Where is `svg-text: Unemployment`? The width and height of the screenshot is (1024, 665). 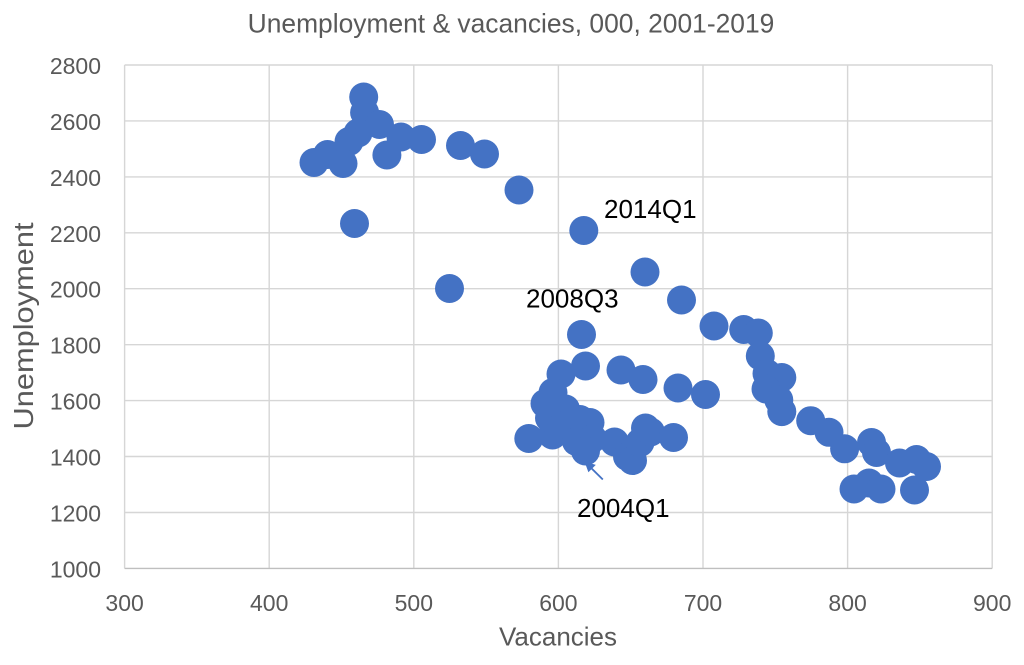
svg-text: Unemployment is located at coordinates (23, 325).